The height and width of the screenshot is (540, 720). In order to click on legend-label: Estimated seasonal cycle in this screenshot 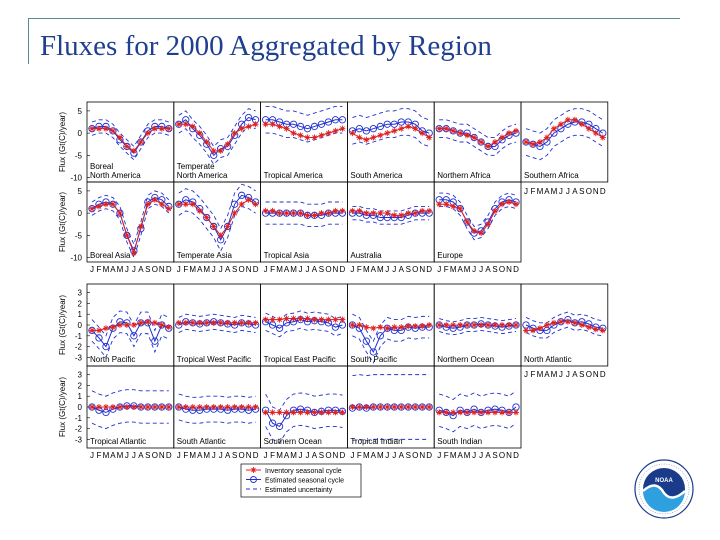, I will do `click(304, 481)`.